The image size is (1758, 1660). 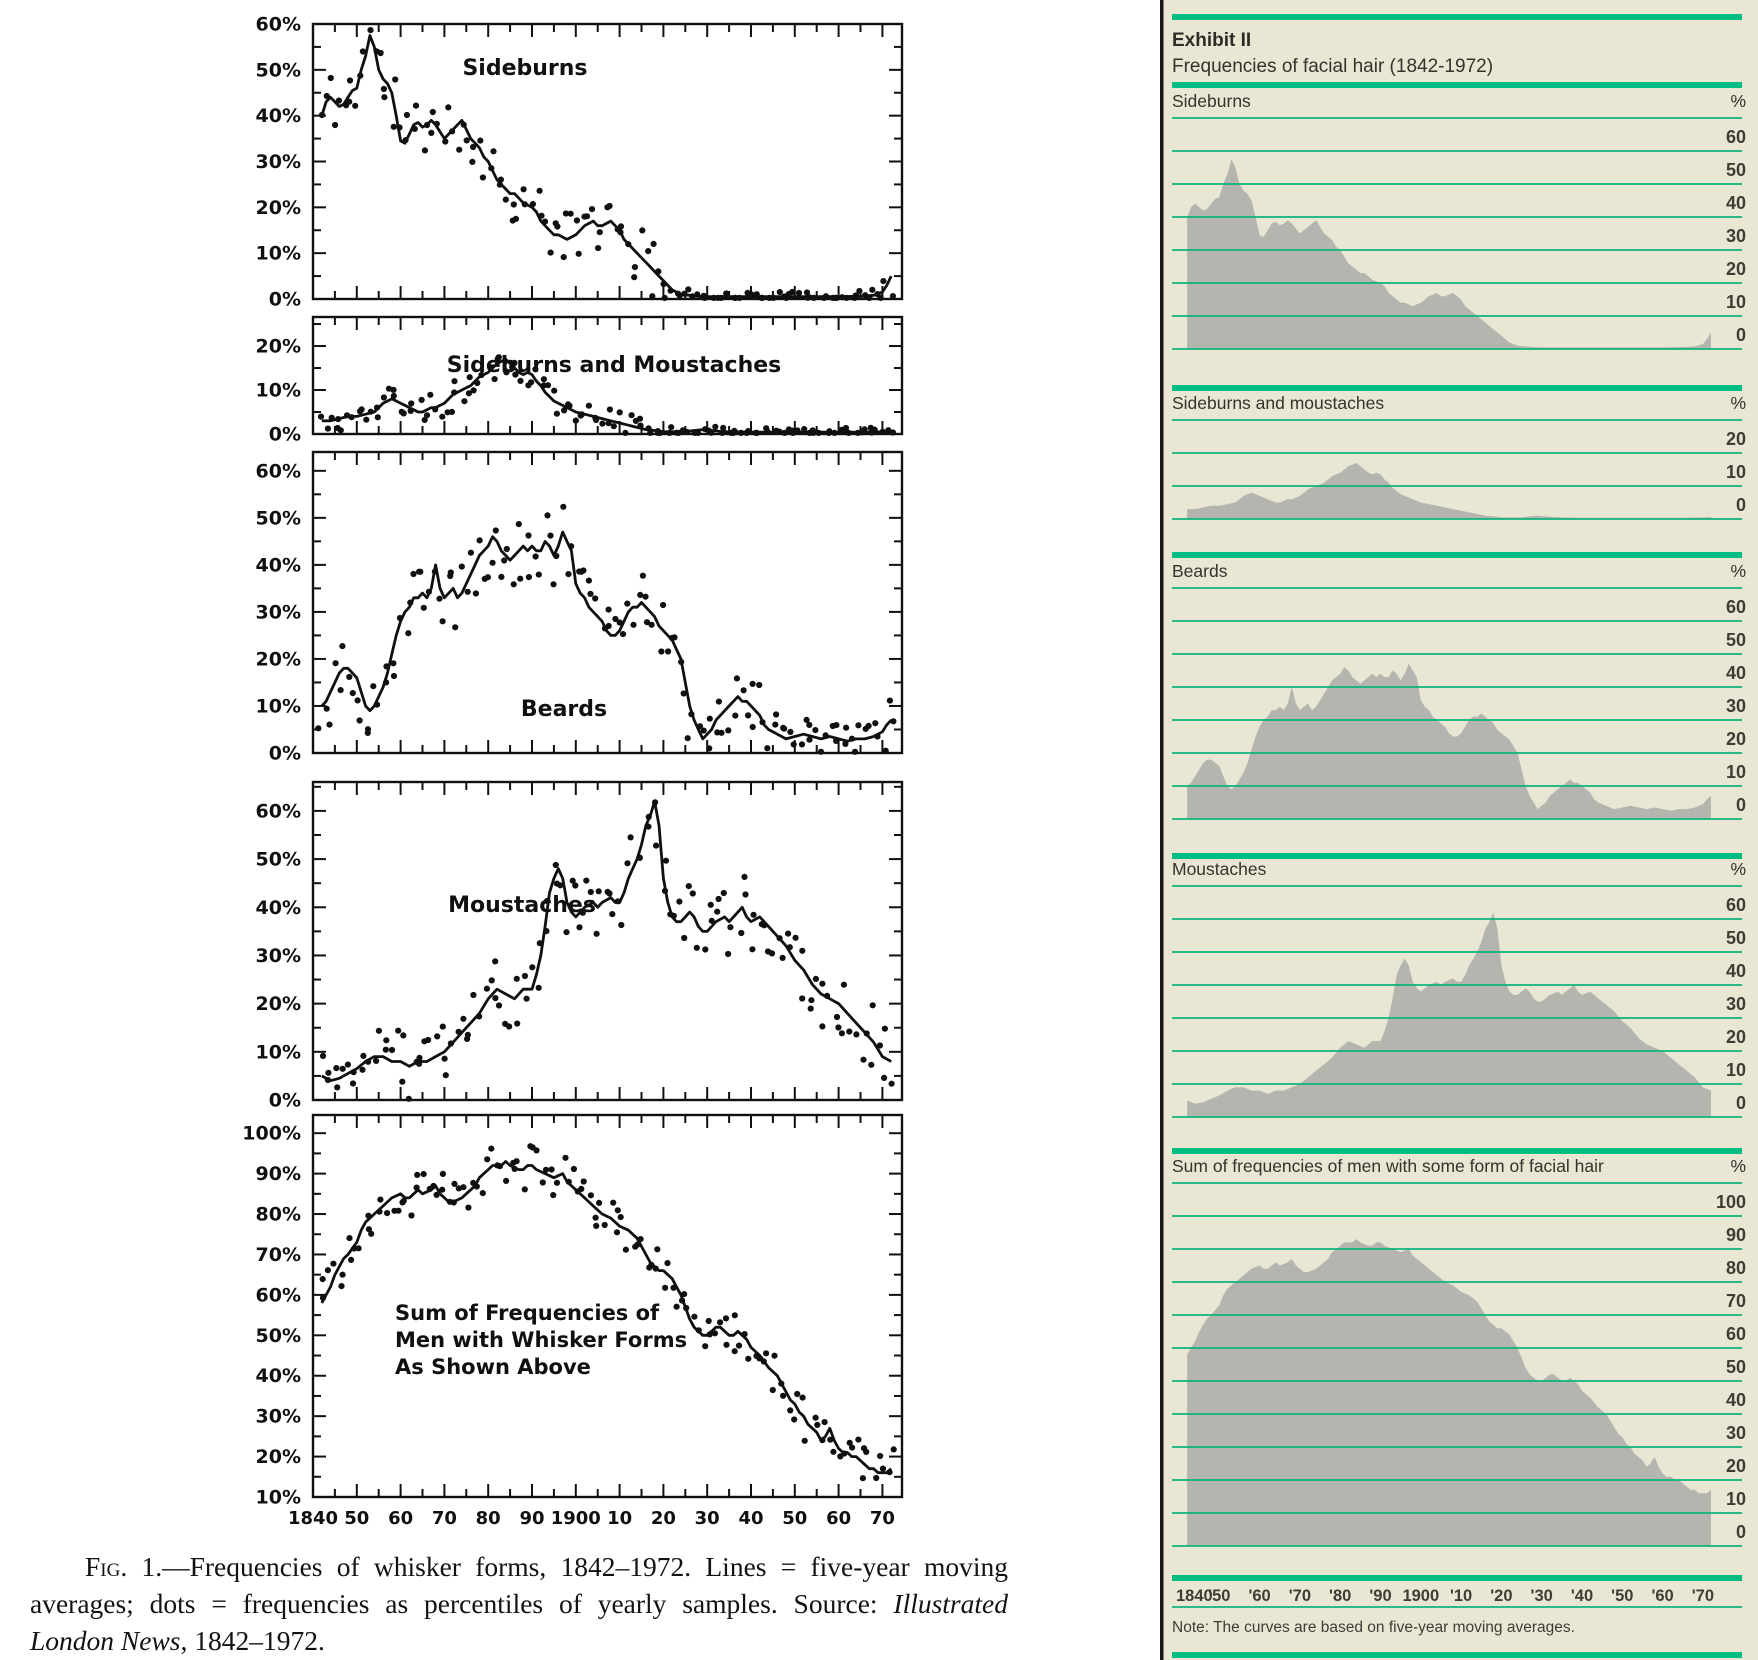 What do you see at coordinates (1741, 1103) in the screenshot?
I see `gridline-value: 0` at bounding box center [1741, 1103].